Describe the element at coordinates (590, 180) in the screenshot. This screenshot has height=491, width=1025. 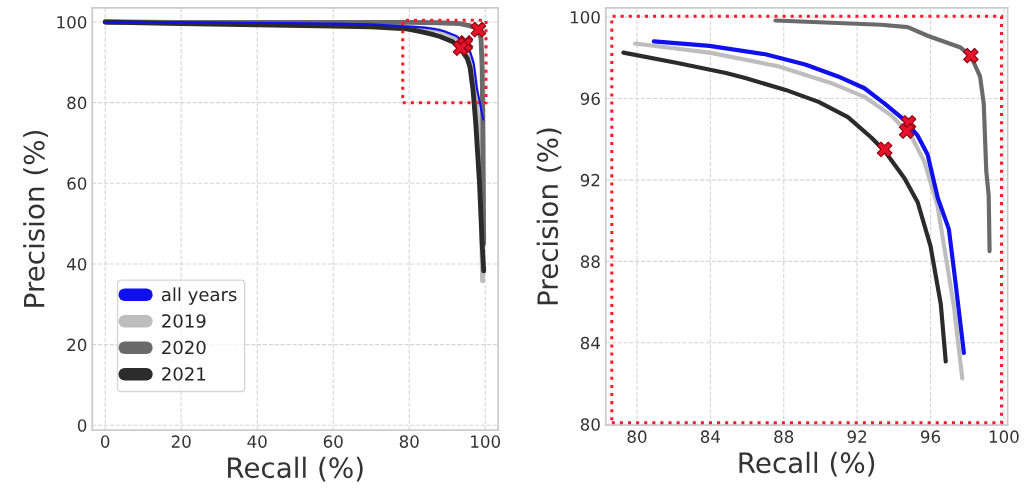
I see `y-tick-label: 92` at that location.